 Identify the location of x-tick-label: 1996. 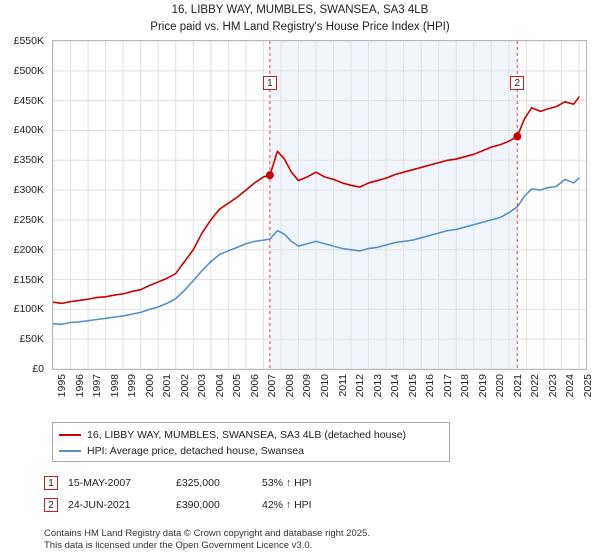
(79, 386).